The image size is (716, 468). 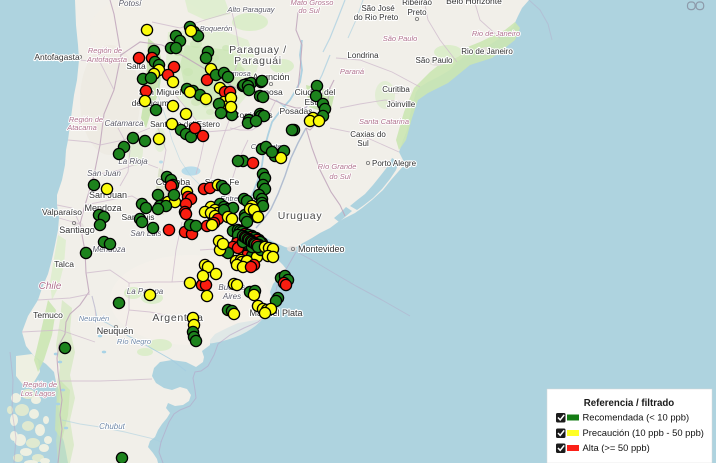 I want to click on svg-text: Mendoza, so click(x=102, y=208).